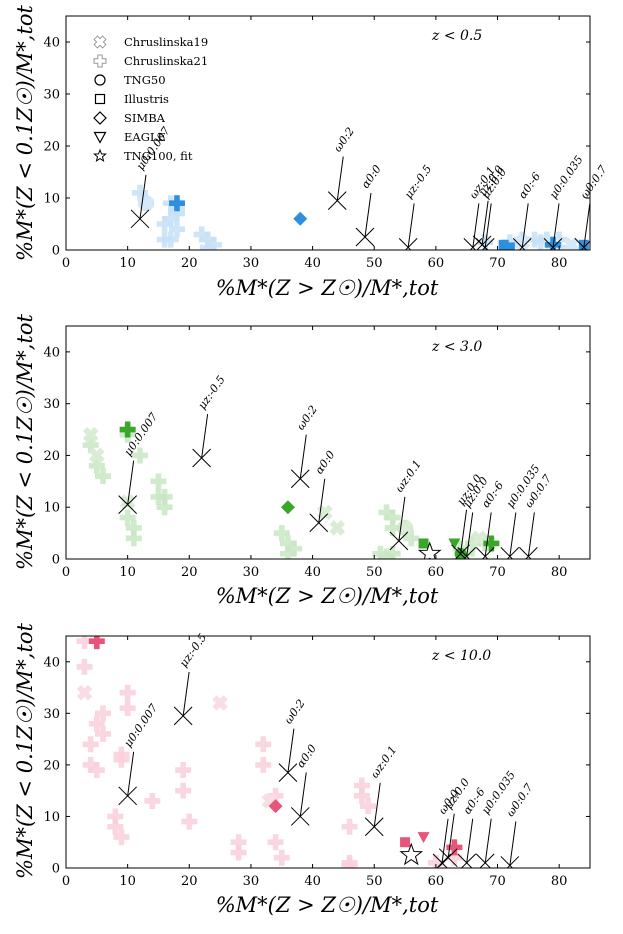 This screenshot has height=934, width=623. What do you see at coordinates (529, 185) in the screenshot?
I see `fit-annotation-label: α0:-6` at bounding box center [529, 185].